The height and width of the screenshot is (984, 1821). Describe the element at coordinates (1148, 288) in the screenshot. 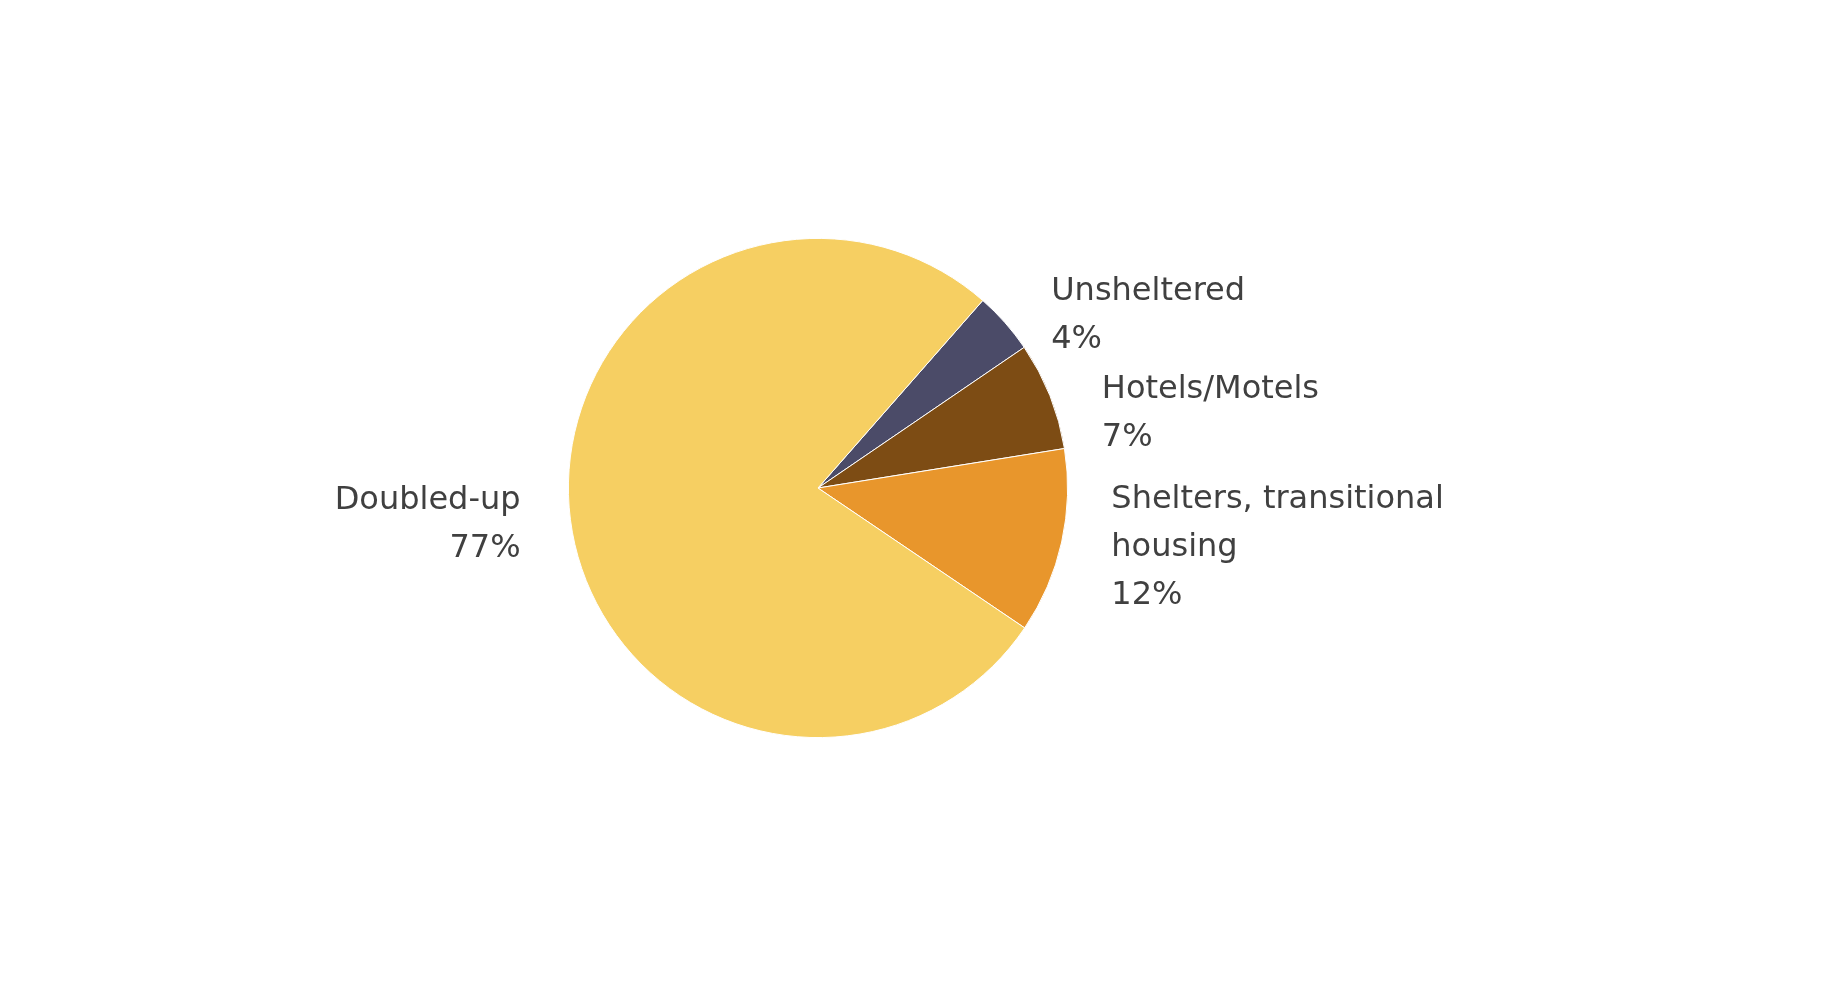

I see `slice-label: Unsheltered` at that location.